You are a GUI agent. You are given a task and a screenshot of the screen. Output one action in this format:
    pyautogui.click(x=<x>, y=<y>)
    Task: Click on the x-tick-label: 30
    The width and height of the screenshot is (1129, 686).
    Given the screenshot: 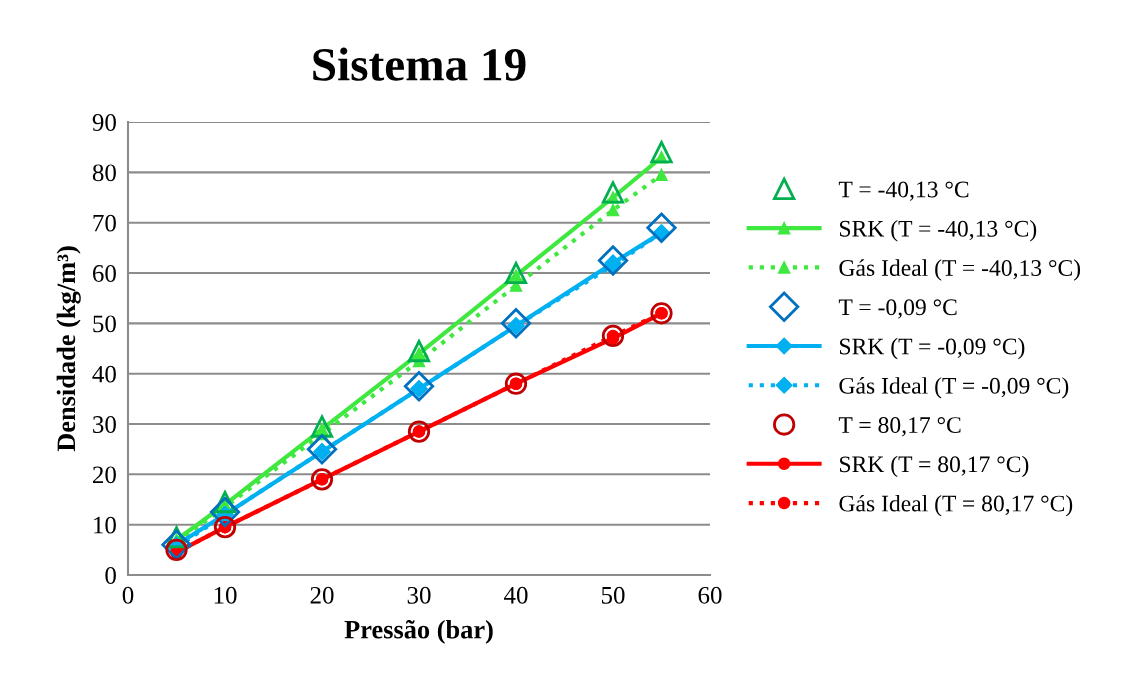 What is the action you would take?
    pyautogui.click(x=419, y=595)
    